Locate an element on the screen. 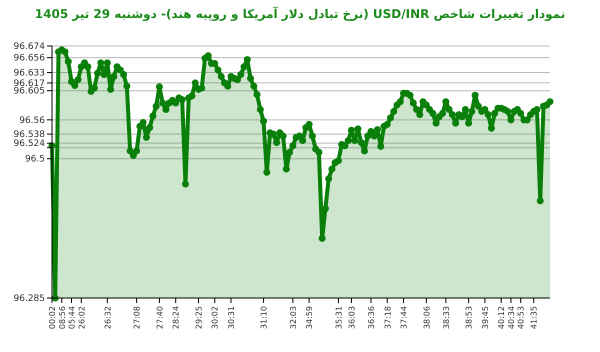 The image size is (600, 352). x-tick-label: 05:44 is located at coordinates (72, 318).